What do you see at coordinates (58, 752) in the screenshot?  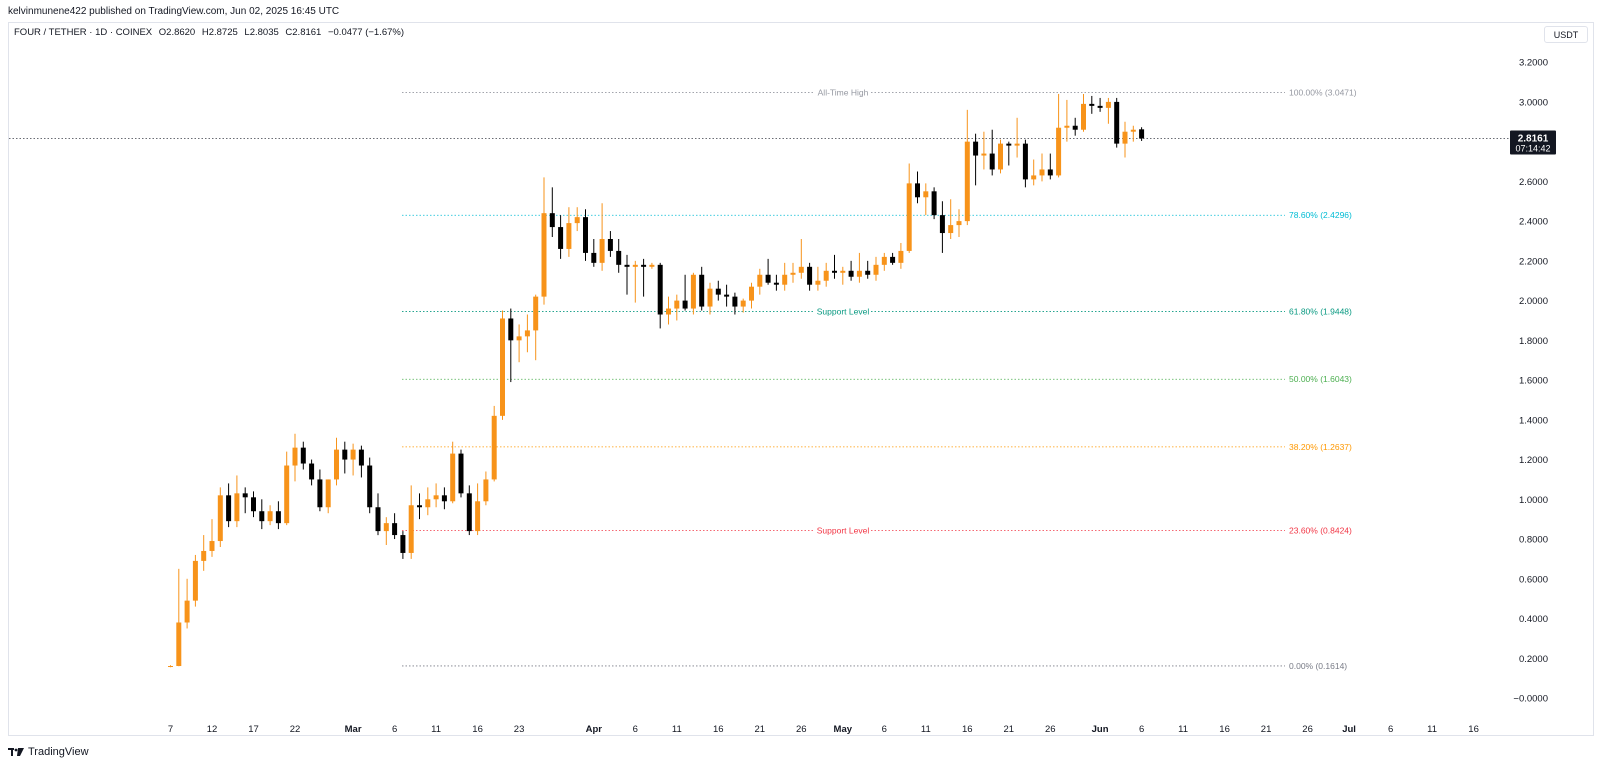 I see `footer-brand: TradingView` at bounding box center [58, 752].